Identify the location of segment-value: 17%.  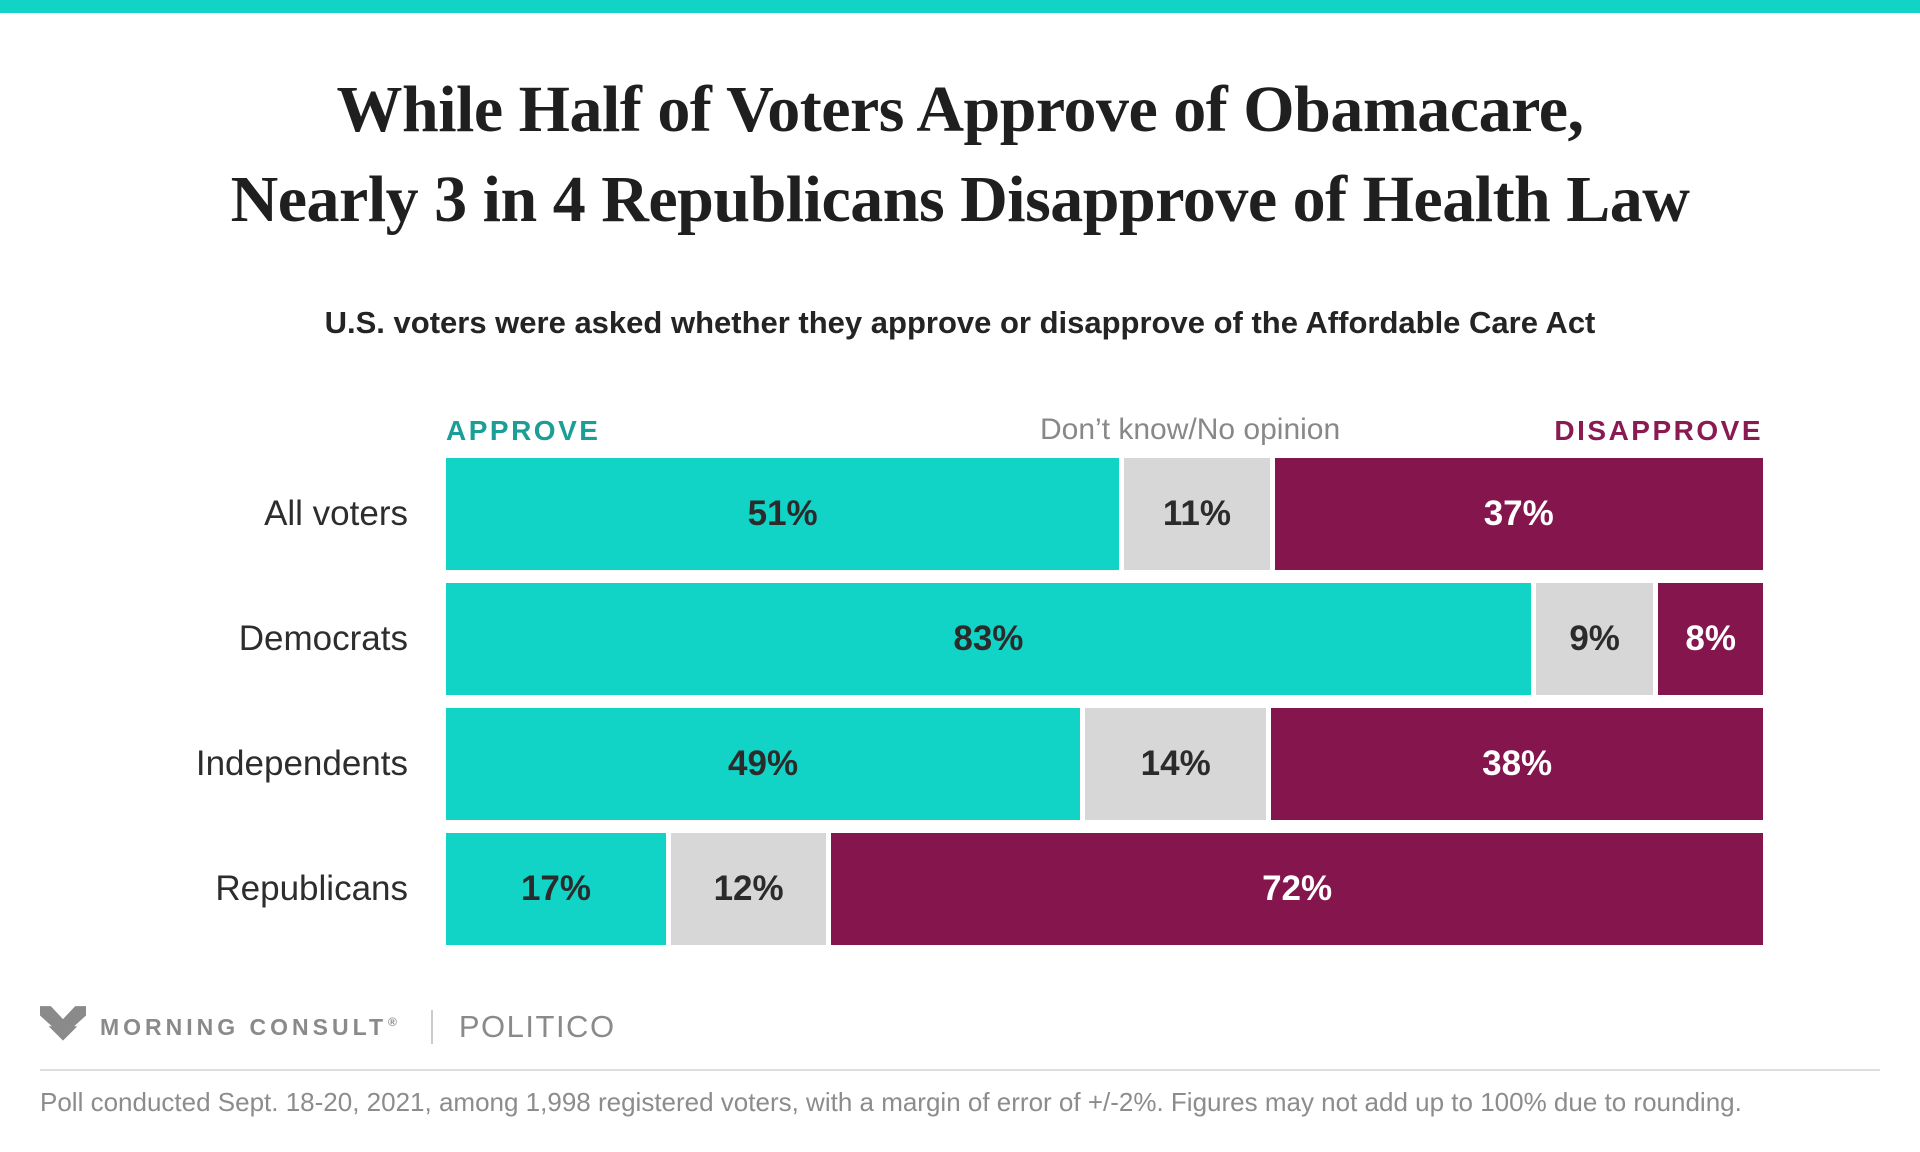
(556, 888).